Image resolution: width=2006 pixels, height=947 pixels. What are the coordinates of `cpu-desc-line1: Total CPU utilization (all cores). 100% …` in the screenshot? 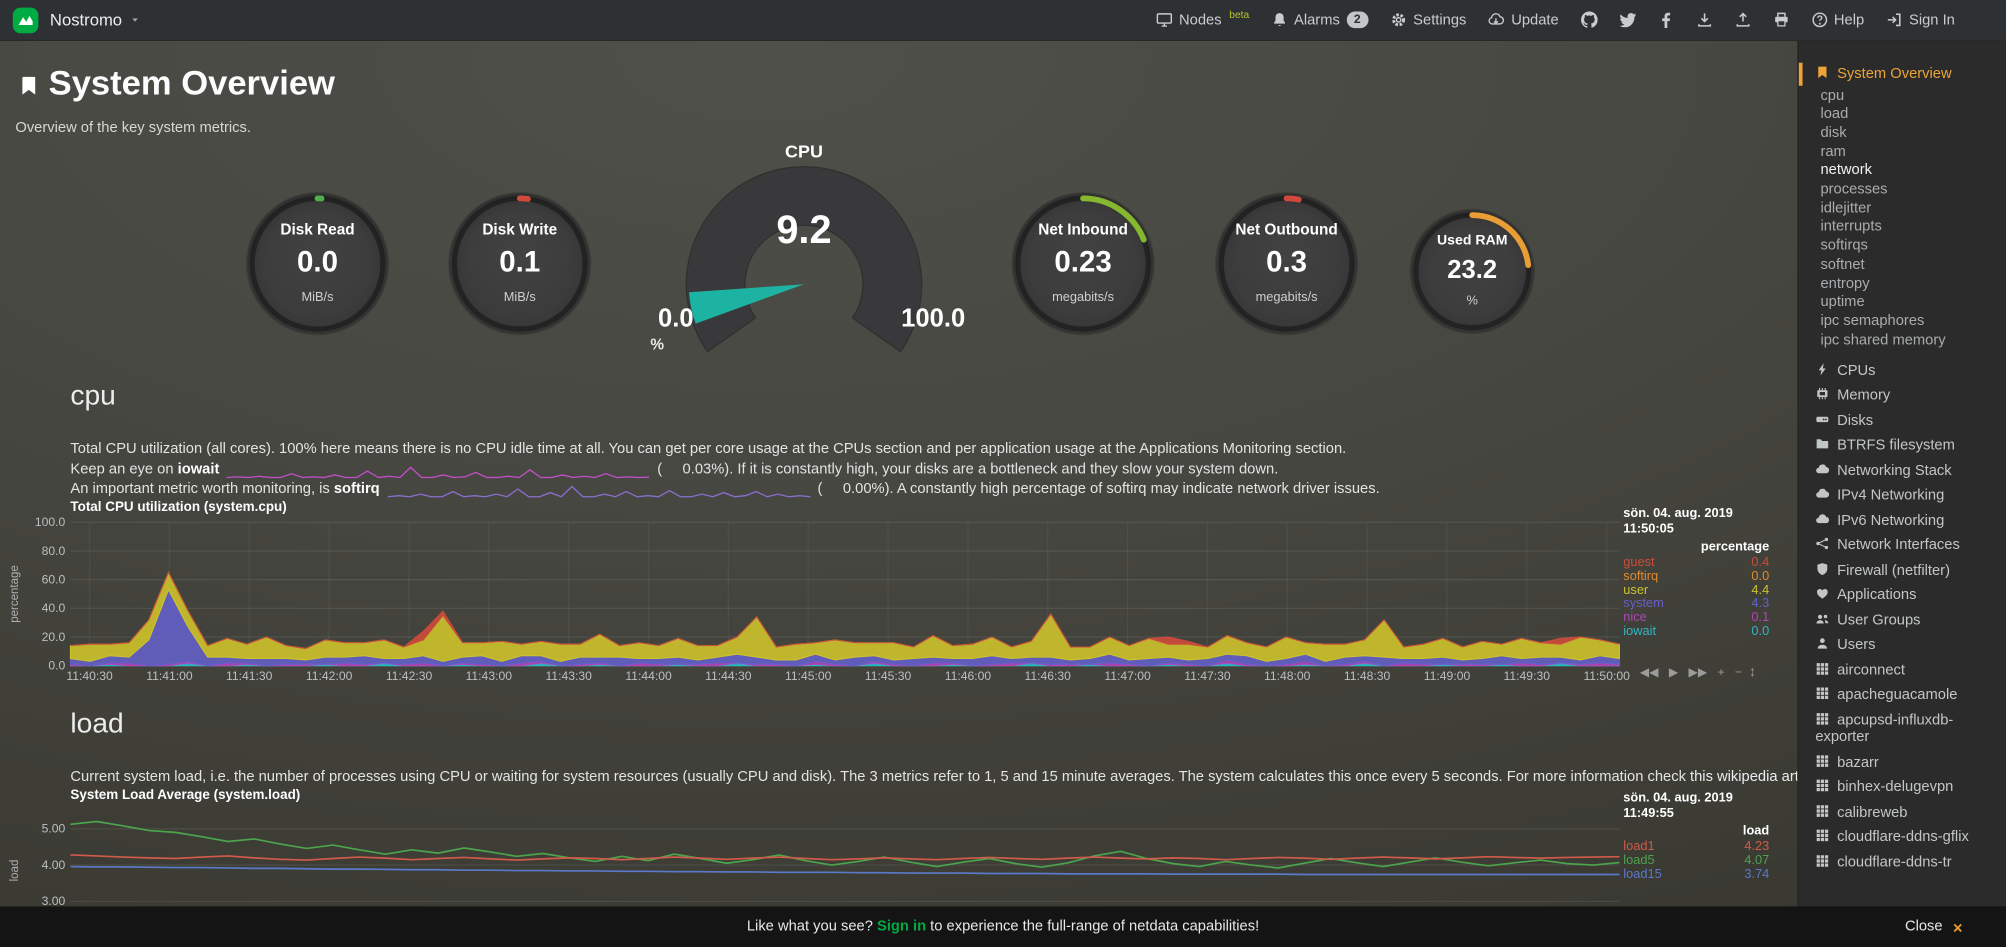 It's located at (708, 449).